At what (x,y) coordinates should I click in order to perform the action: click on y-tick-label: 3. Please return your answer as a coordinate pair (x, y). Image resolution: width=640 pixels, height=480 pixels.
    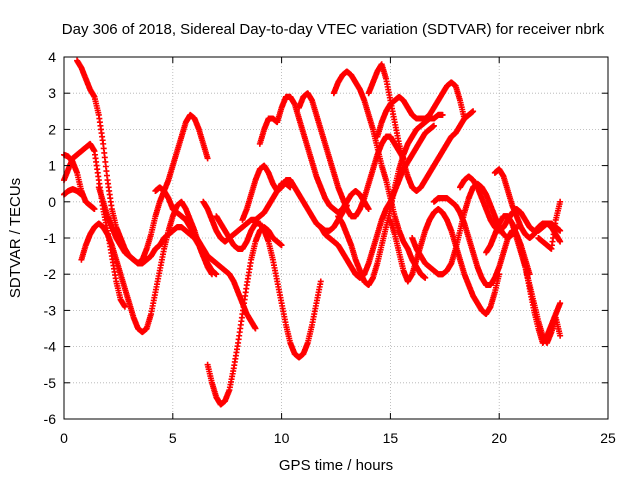
    Looking at the image, I should click on (52, 93).